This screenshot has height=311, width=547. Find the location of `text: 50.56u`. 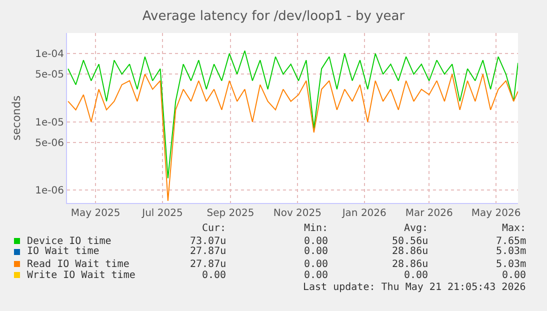

text: 50.56u is located at coordinates (410, 241).